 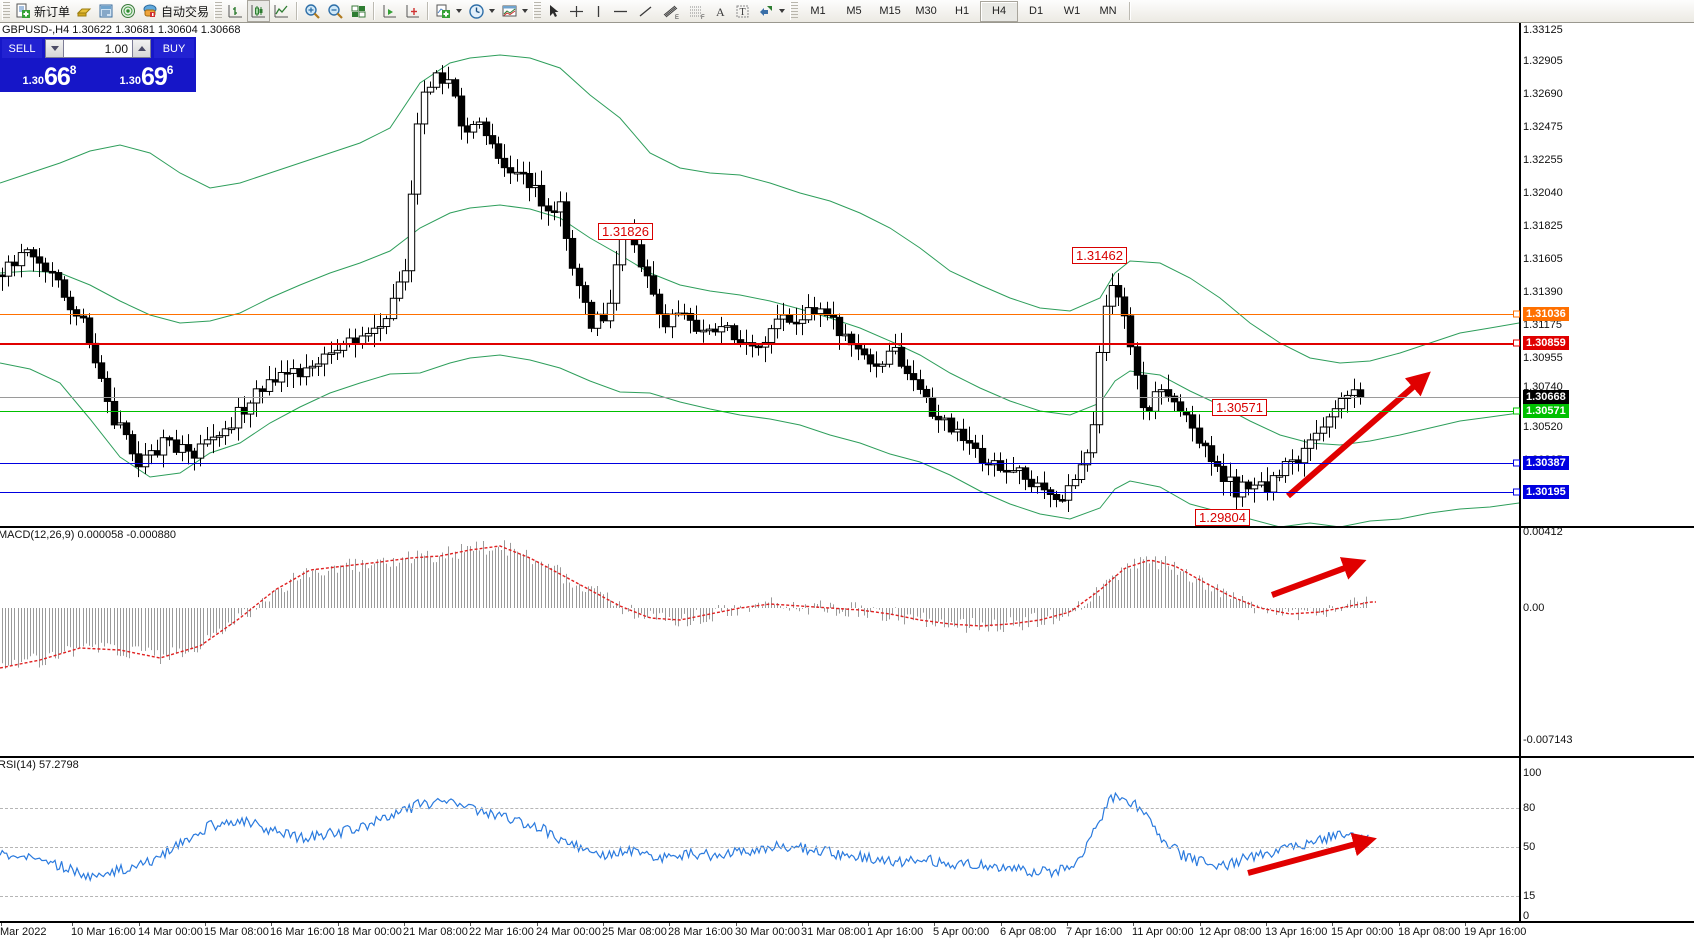 What do you see at coordinates (33, 81) in the screenshot?
I see `sell-price-prefix: 1.30` at bounding box center [33, 81].